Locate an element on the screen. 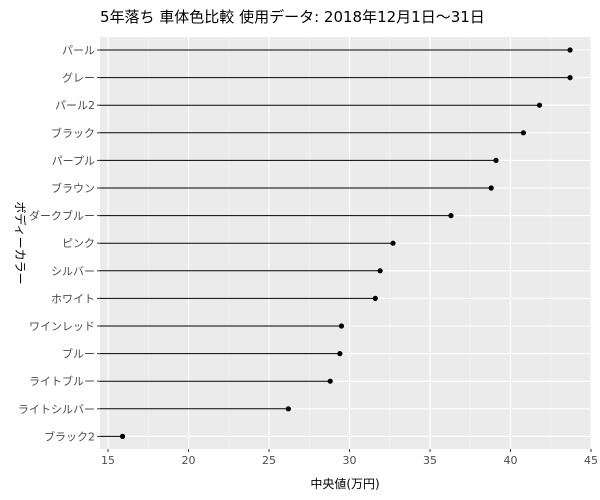  y-tick-label: パール is located at coordinates (78, 50).